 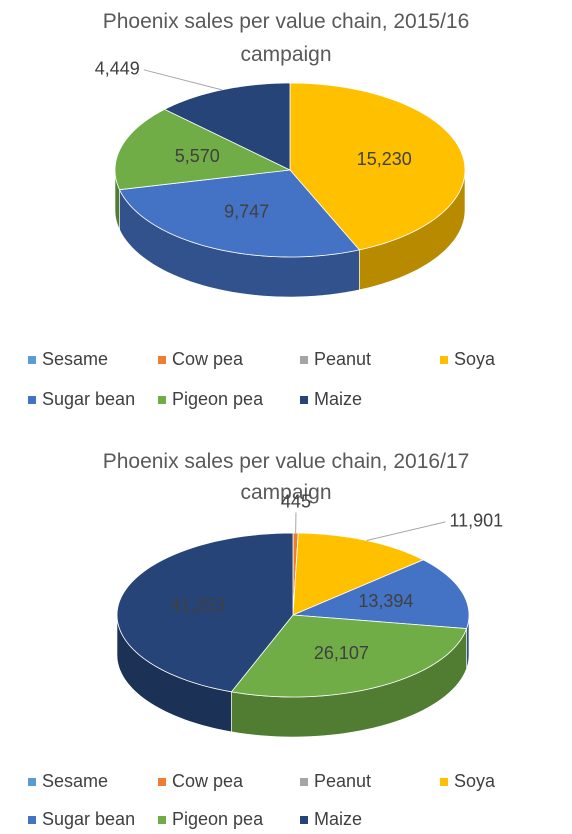 What do you see at coordinates (384, 159) in the screenshot?
I see `data-label: 15,230` at bounding box center [384, 159].